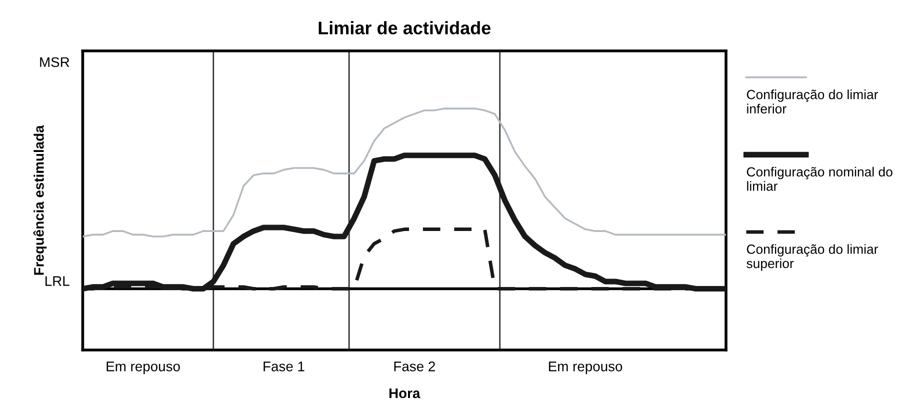 The image size is (919, 407). What do you see at coordinates (404, 27) in the screenshot?
I see `chart-title: Limiar de actividade` at bounding box center [404, 27].